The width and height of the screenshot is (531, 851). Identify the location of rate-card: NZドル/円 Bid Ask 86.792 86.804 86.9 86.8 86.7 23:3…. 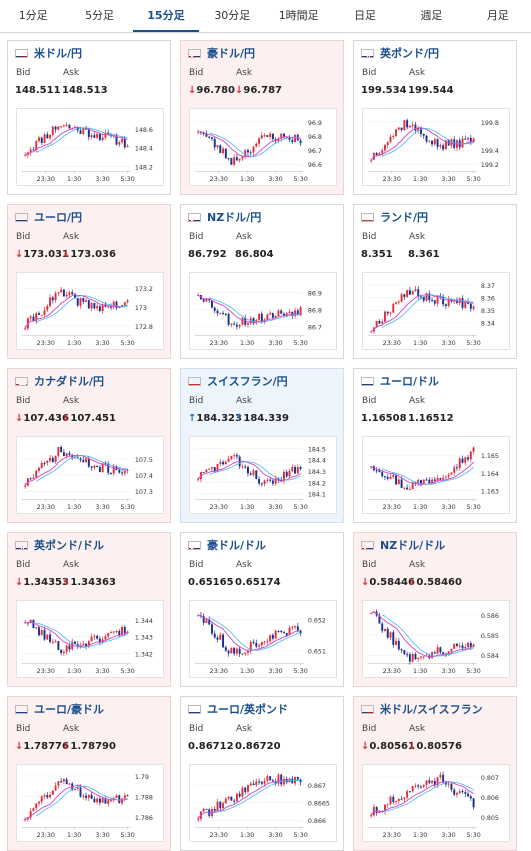
(262, 281).